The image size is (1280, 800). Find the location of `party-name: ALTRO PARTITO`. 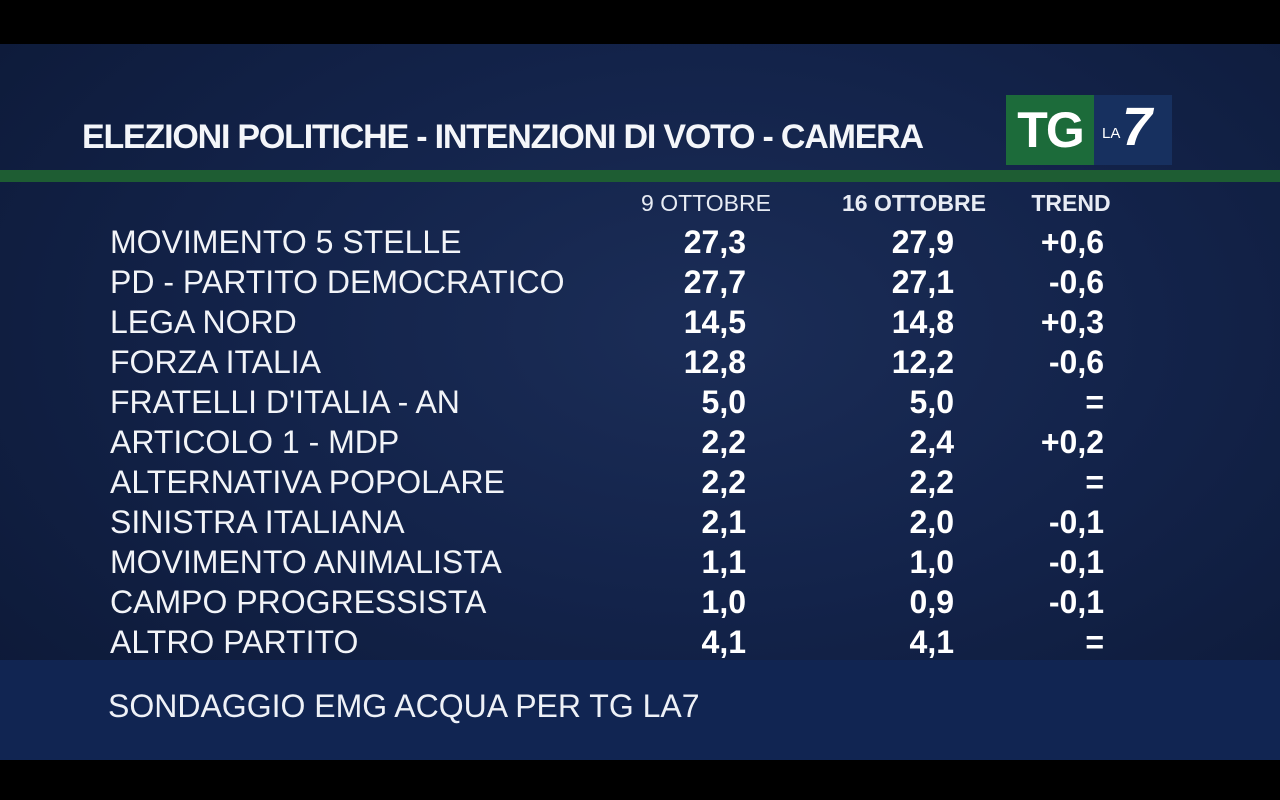

party-name: ALTRO PARTITO is located at coordinates (234, 642).